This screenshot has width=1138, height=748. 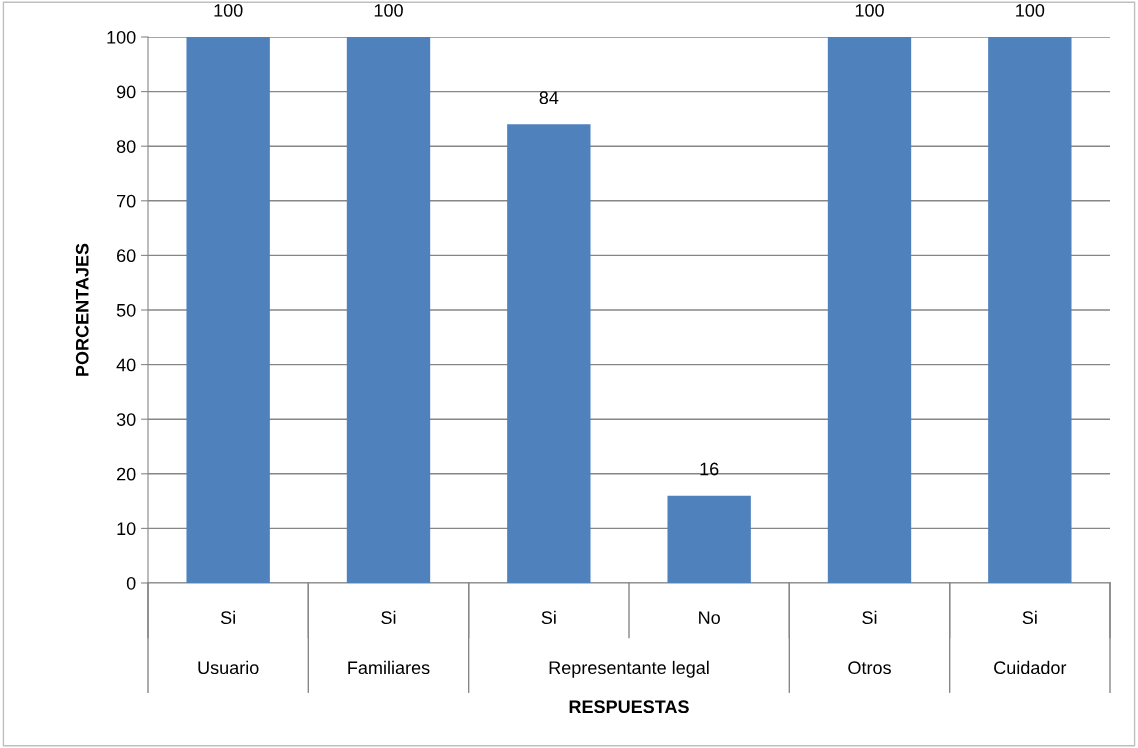 What do you see at coordinates (126, 310) in the screenshot?
I see `y-tick-label: 50` at bounding box center [126, 310].